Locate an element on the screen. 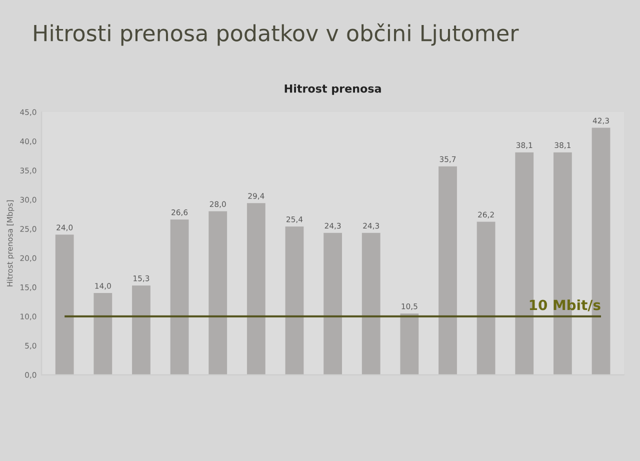  chart-title: Hitrosti prenosa podatkov v občini Ljutomer is located at coordinates (276, 34).